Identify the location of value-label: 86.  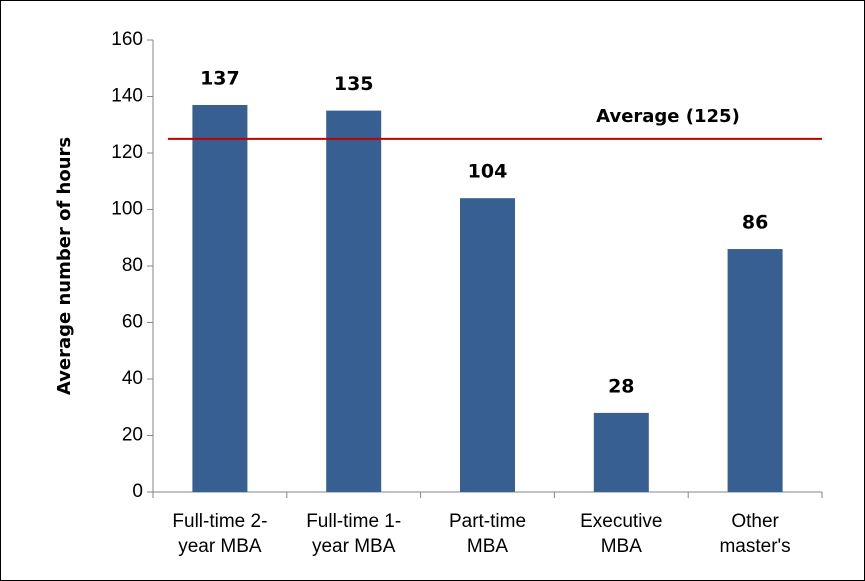
(755, 223).